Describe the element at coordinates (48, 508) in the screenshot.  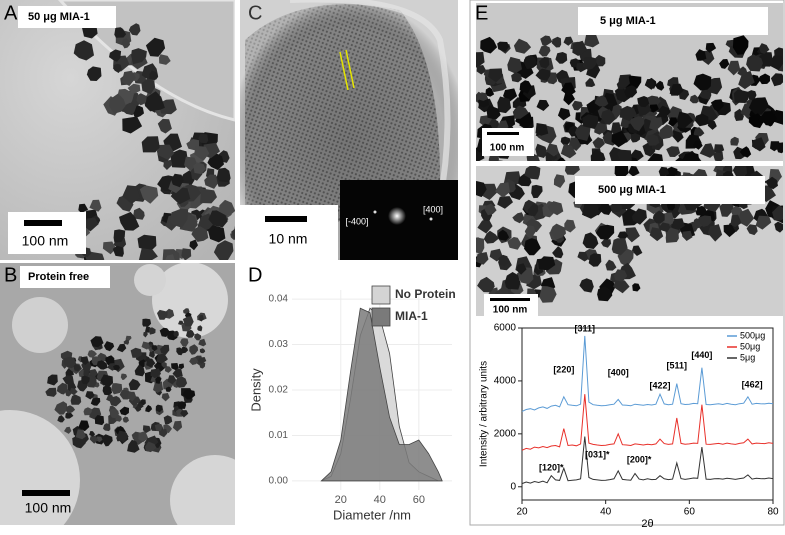
I see `scale-label: 100 nm` at that location.